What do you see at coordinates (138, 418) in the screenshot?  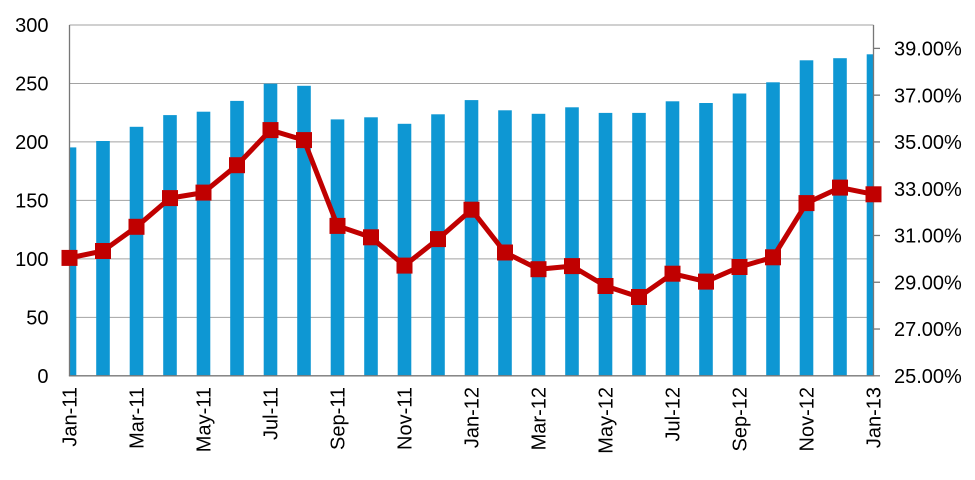 I see `svg-text: Mar-11` at bounding box center [138, 418].